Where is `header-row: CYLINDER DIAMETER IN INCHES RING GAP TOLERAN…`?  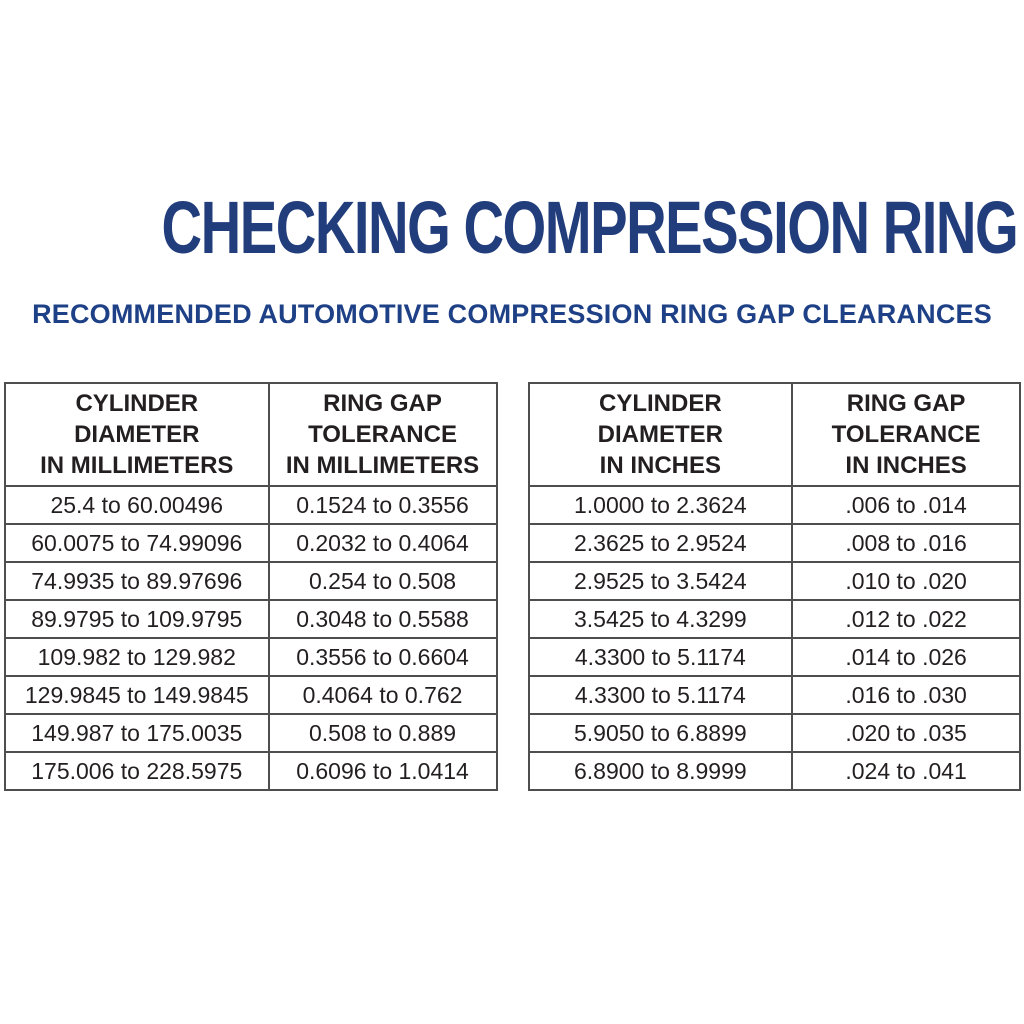
header-row: CYLINDER DIAMETER IN INCHES RING GAP TOLERAN… is located at coordinates (774, 434).